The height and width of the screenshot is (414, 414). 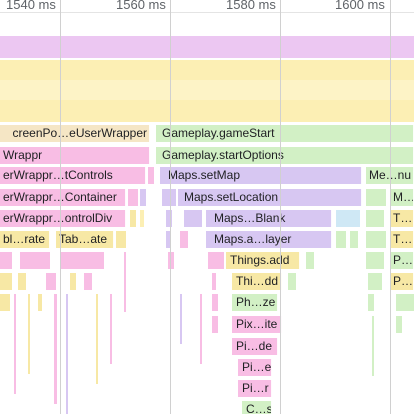 What do you see at coordinates (285, 155) in the screenshot?
I see `call-frame-gameplay-startoptions: Gameplay.startOptions` at bounding box center [285, 155].